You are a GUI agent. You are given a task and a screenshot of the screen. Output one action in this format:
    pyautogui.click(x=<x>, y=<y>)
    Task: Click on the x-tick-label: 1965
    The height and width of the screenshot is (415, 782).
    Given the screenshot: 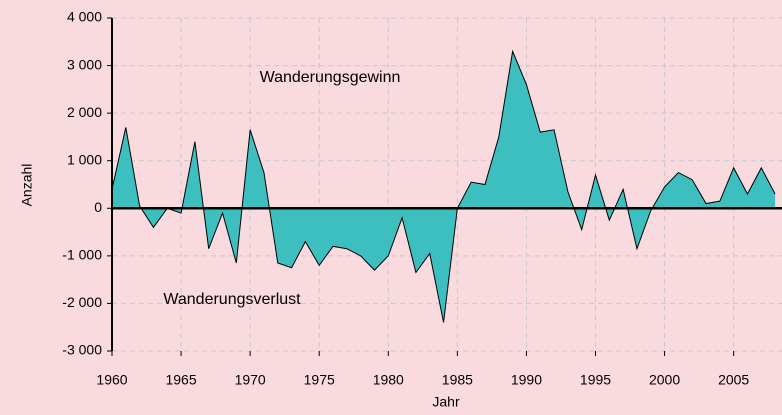 What is the action you would take?
    pyautogui.click(x=180, y=380)
    